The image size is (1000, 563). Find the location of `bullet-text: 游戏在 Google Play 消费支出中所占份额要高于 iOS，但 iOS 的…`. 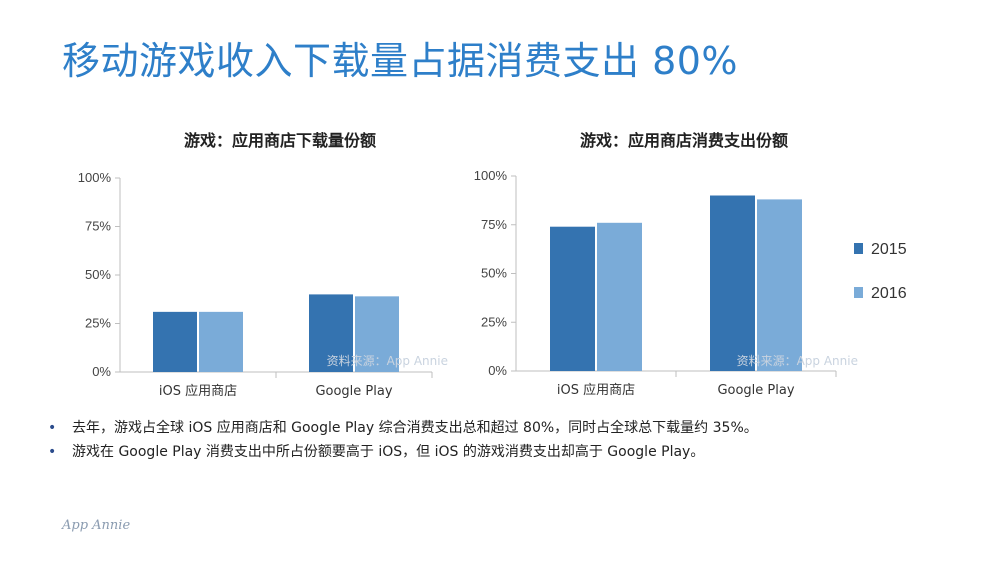

bullet-text: 游戏在 Google Play 消费支出中所占份额要高于 iOS，但 iOS 的… is located at coordinates (388, 452).